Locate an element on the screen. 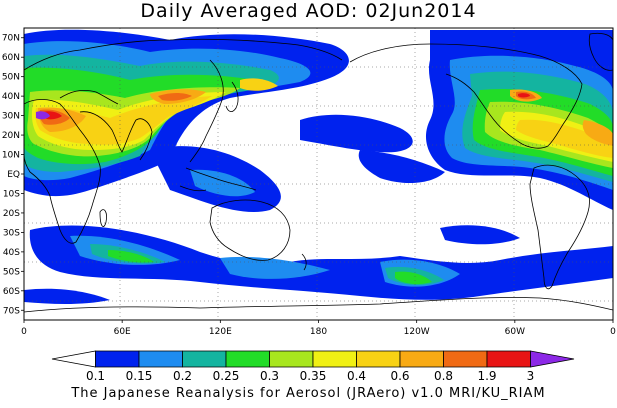 The image size is (617, 408). lat-label: 50S is located at coordinates (11, 272).